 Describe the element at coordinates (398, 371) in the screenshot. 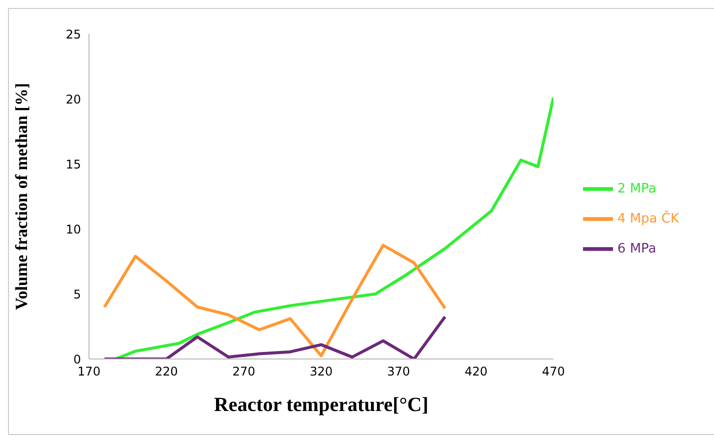

I see `x-tick-label: 370` at that location.